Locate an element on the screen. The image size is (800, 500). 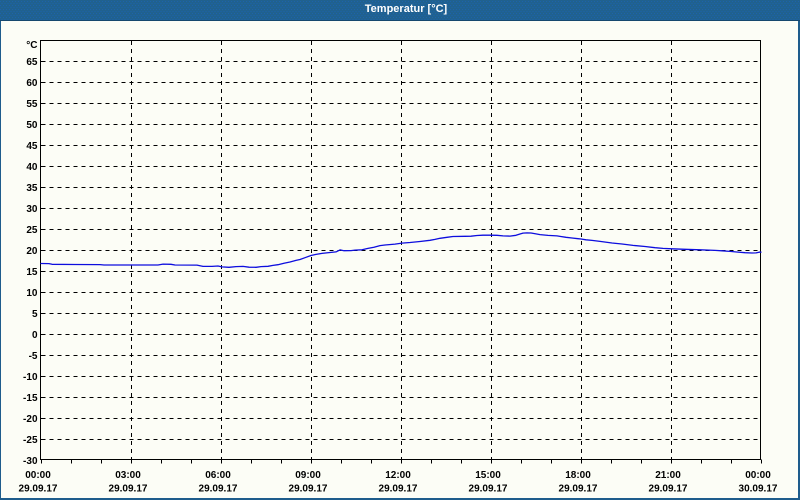
svg-text: -20 is located at coordinates (30, 419).